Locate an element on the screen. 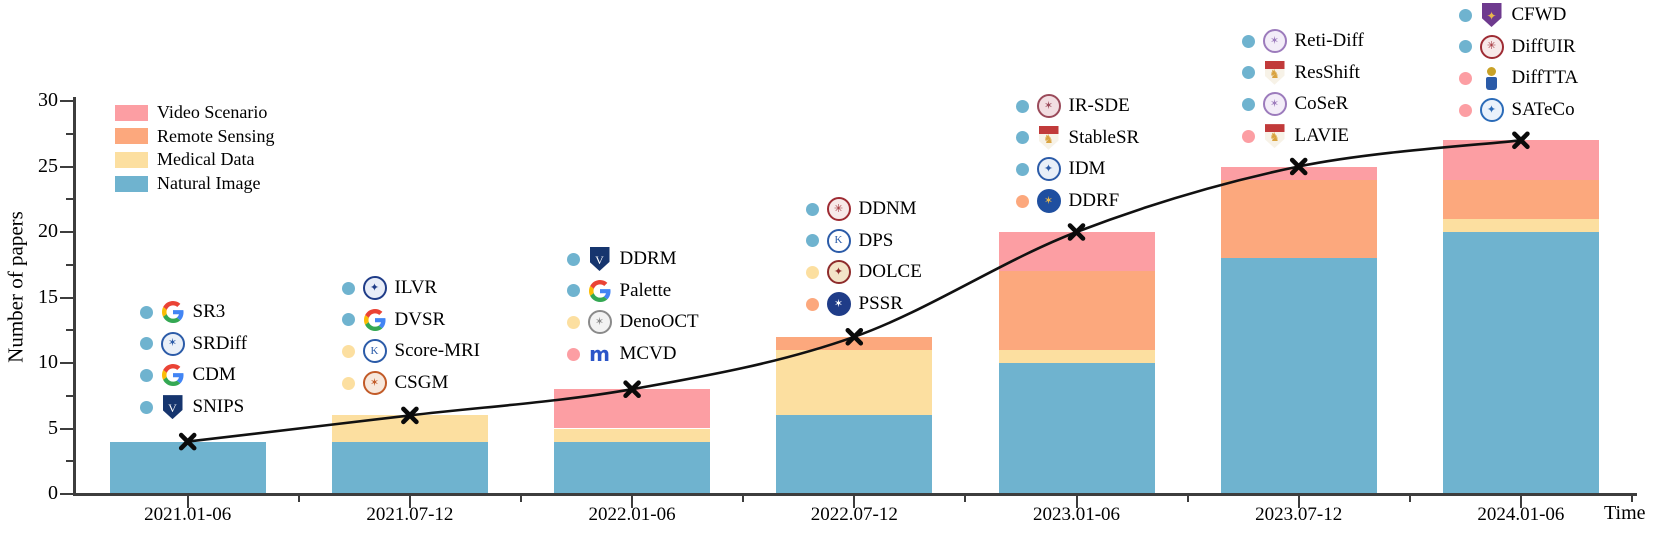  paper-label: ResShift is located at coordinates (1327, 72).